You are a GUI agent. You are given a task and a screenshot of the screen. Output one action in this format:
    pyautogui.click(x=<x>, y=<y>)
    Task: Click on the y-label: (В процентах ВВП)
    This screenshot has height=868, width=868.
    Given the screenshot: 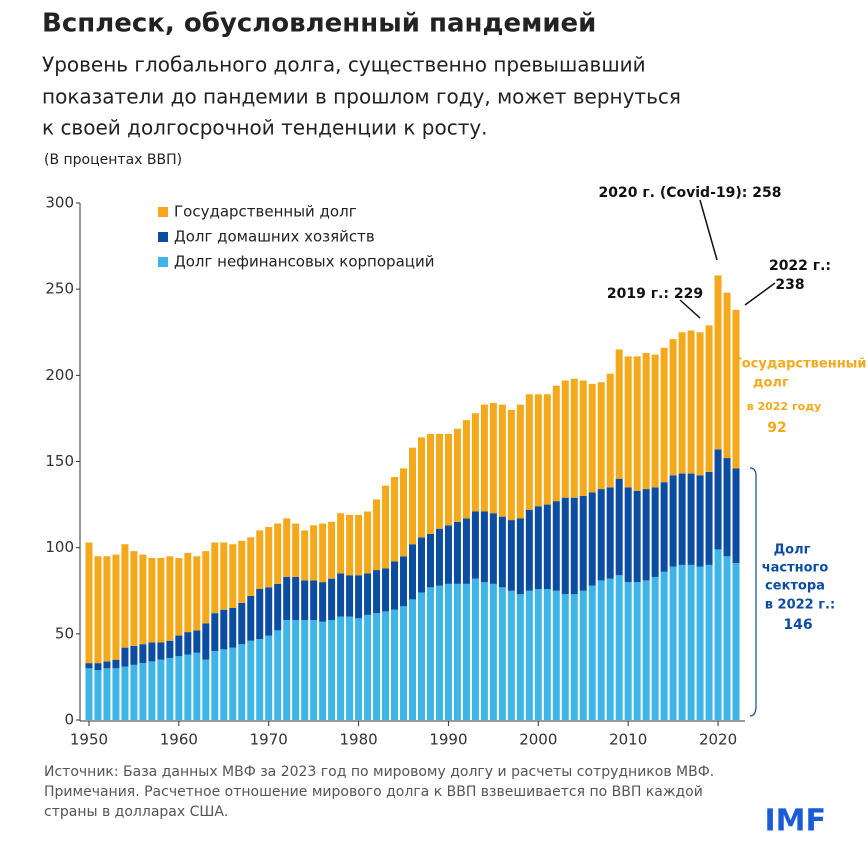 What is the action you would take?
    pyautogui.click(x=113, y=160)
    